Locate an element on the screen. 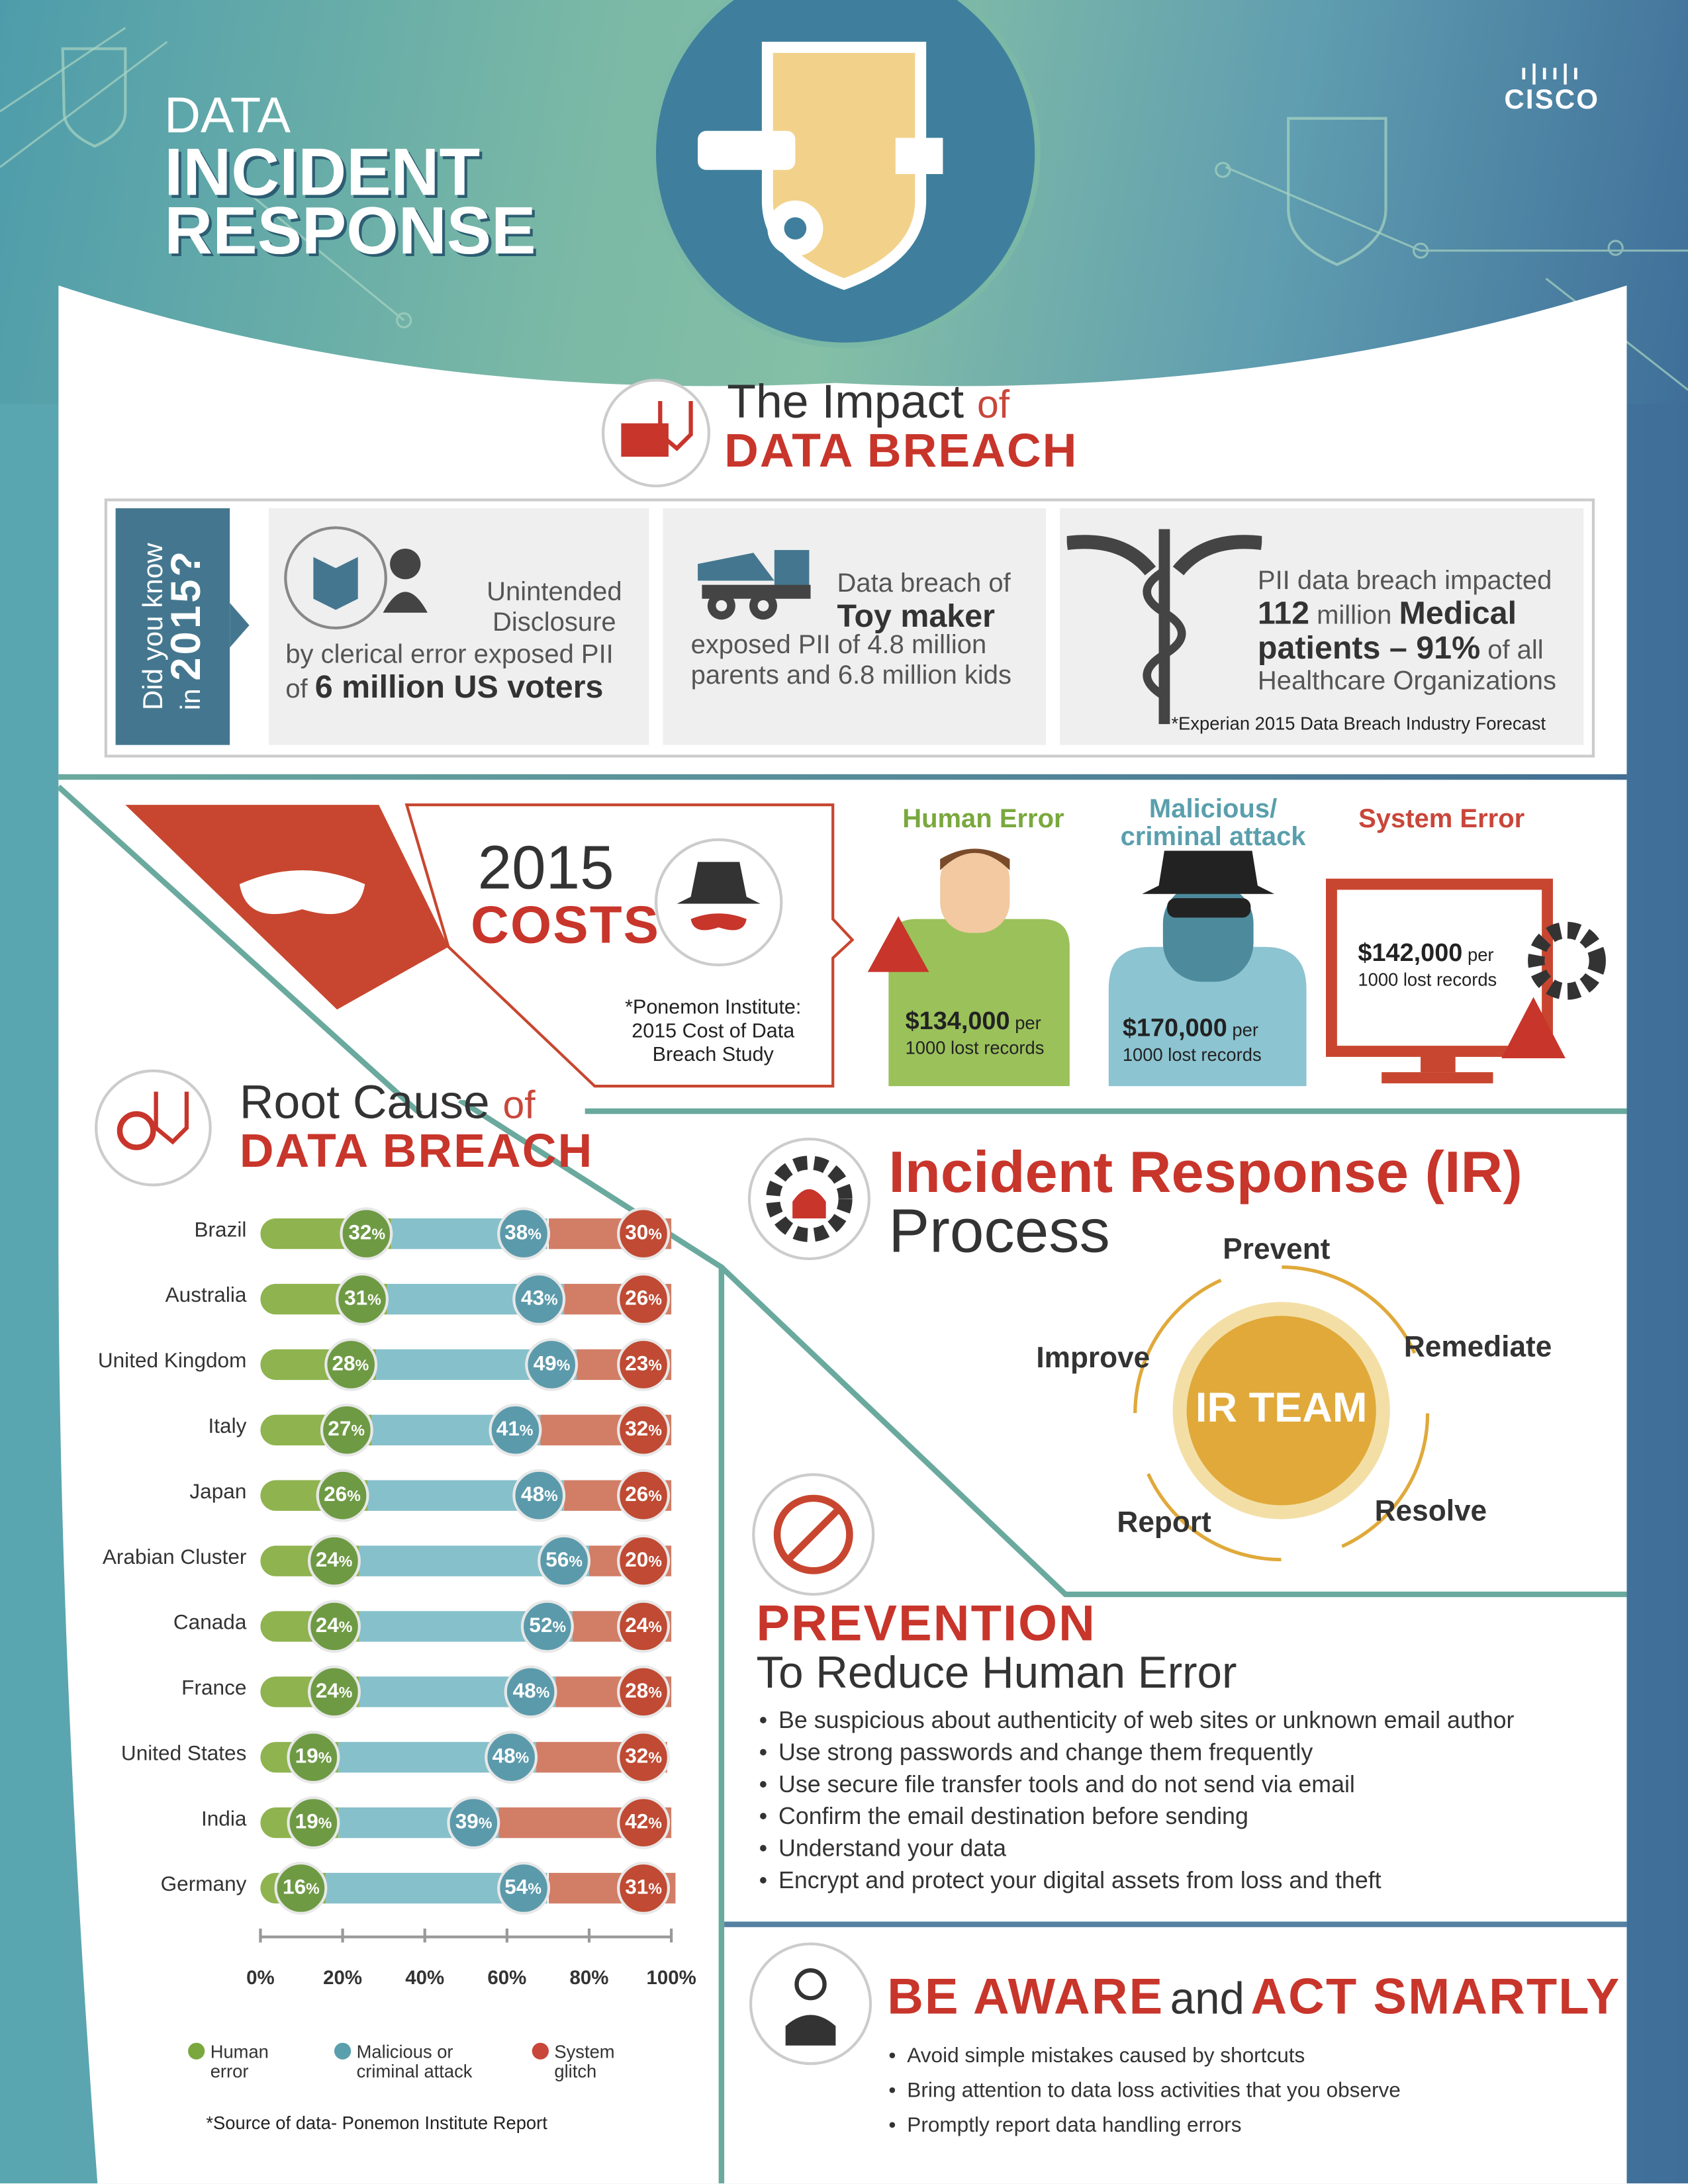 The image size is (1688, 2184). human-figure-icon is located at coordinates (979, 1003).